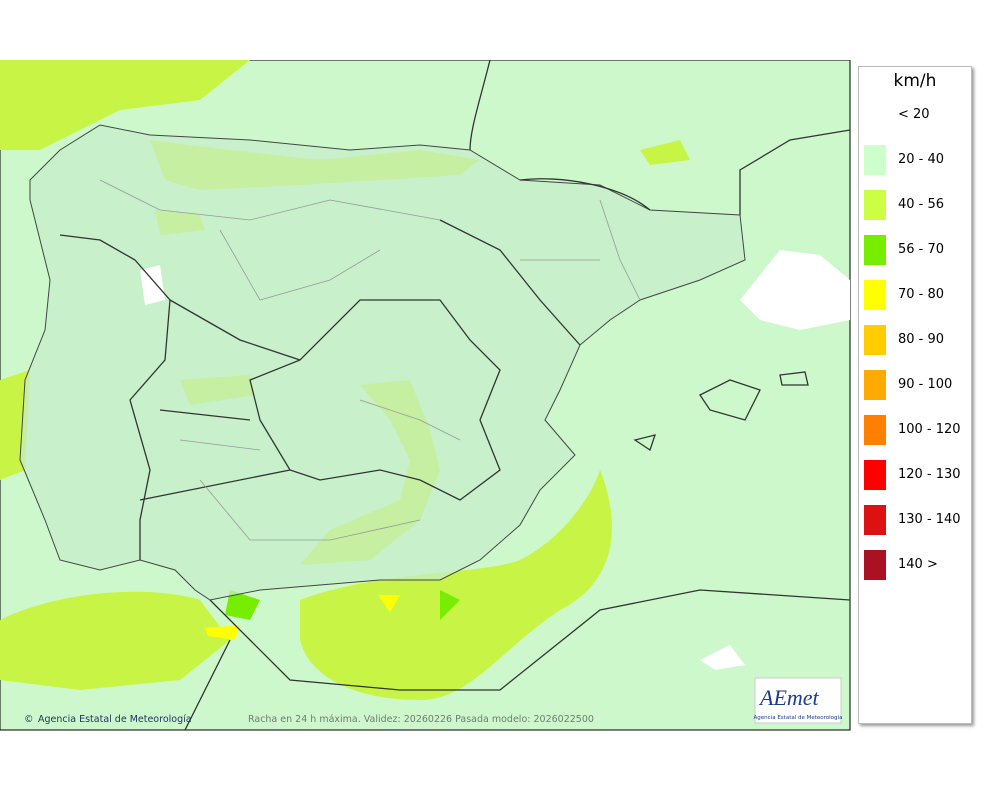  What do you see at coordinates (921, 249) in the screenshot?
I see `legend-label: 56 - 70` at bounding box center [921, 249].